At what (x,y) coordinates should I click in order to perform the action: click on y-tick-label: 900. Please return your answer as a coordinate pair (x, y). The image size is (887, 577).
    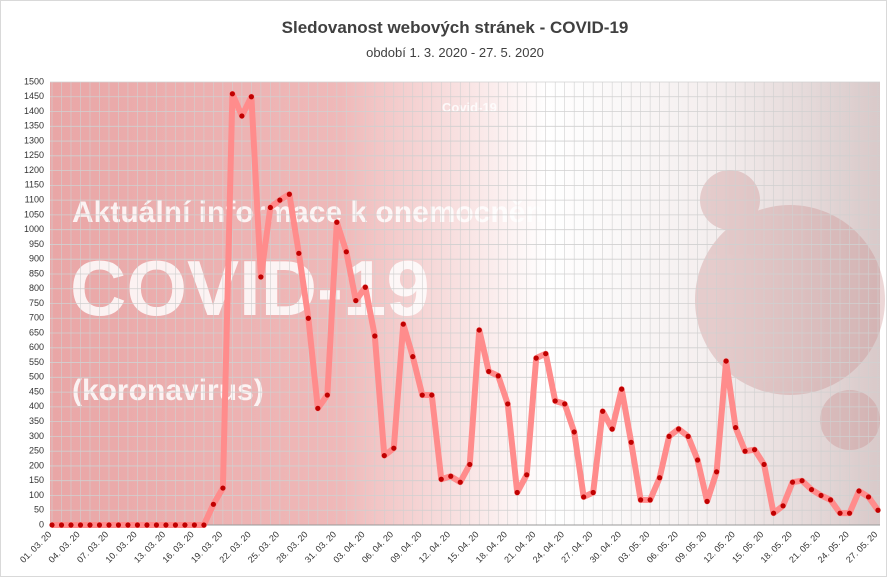
    Looking at the image, I should click on (36, 259).